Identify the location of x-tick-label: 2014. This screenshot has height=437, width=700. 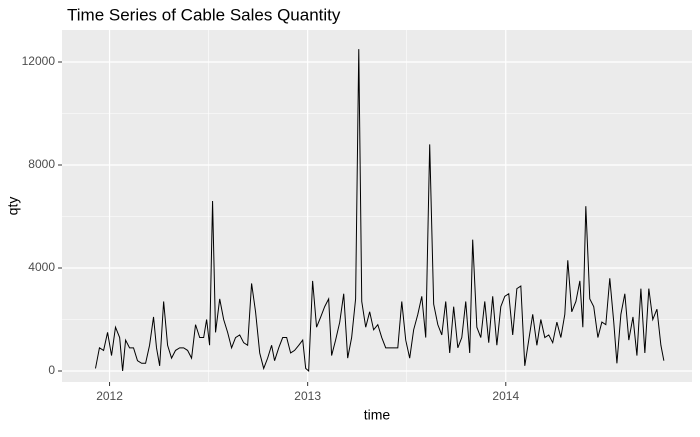
(505, 396).